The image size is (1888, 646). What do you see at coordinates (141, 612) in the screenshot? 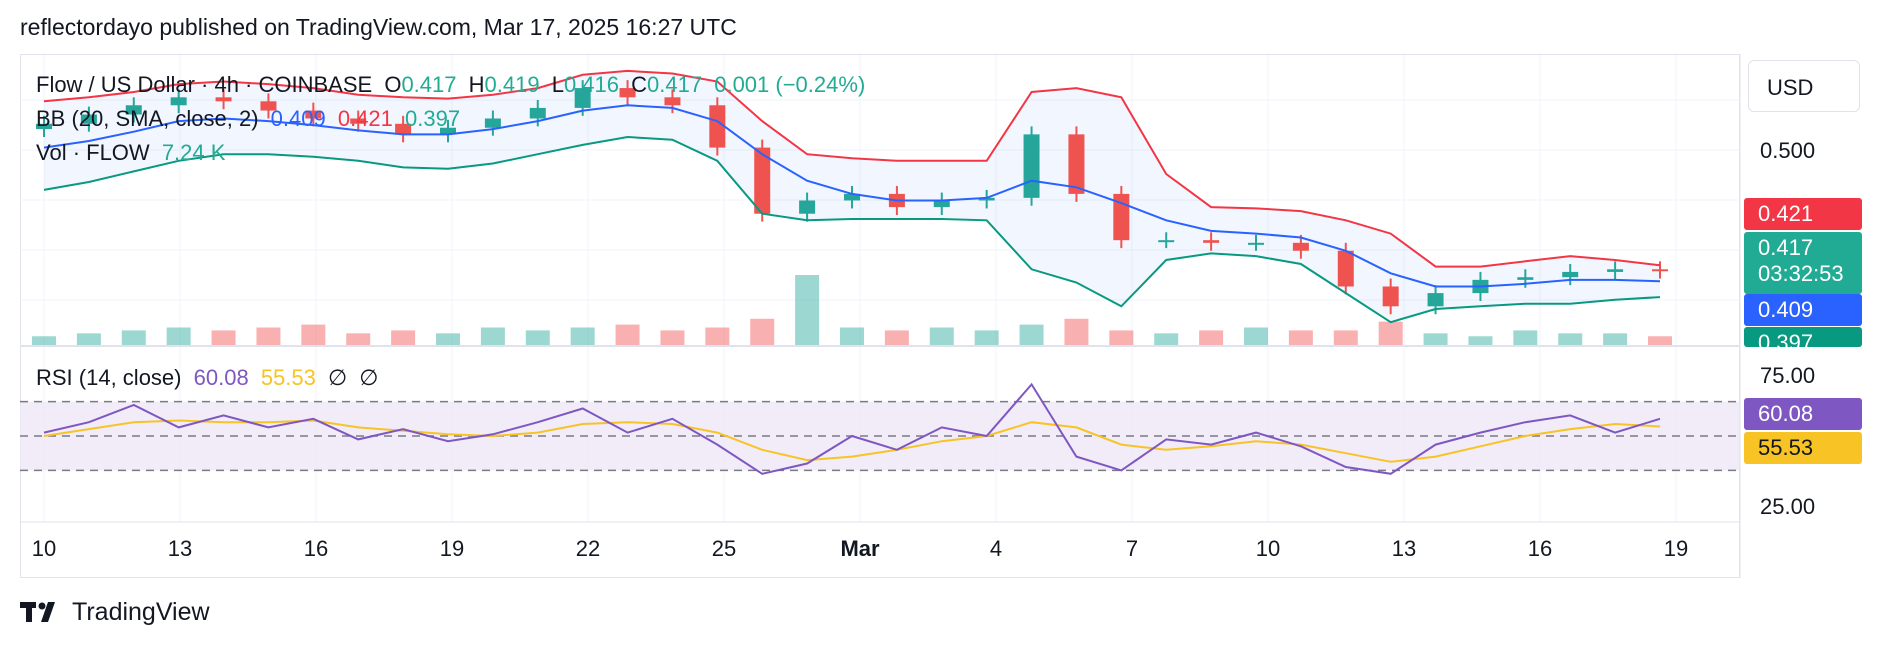
I see `footer-brand-text: TradingView` at bounding box center [141, 612].